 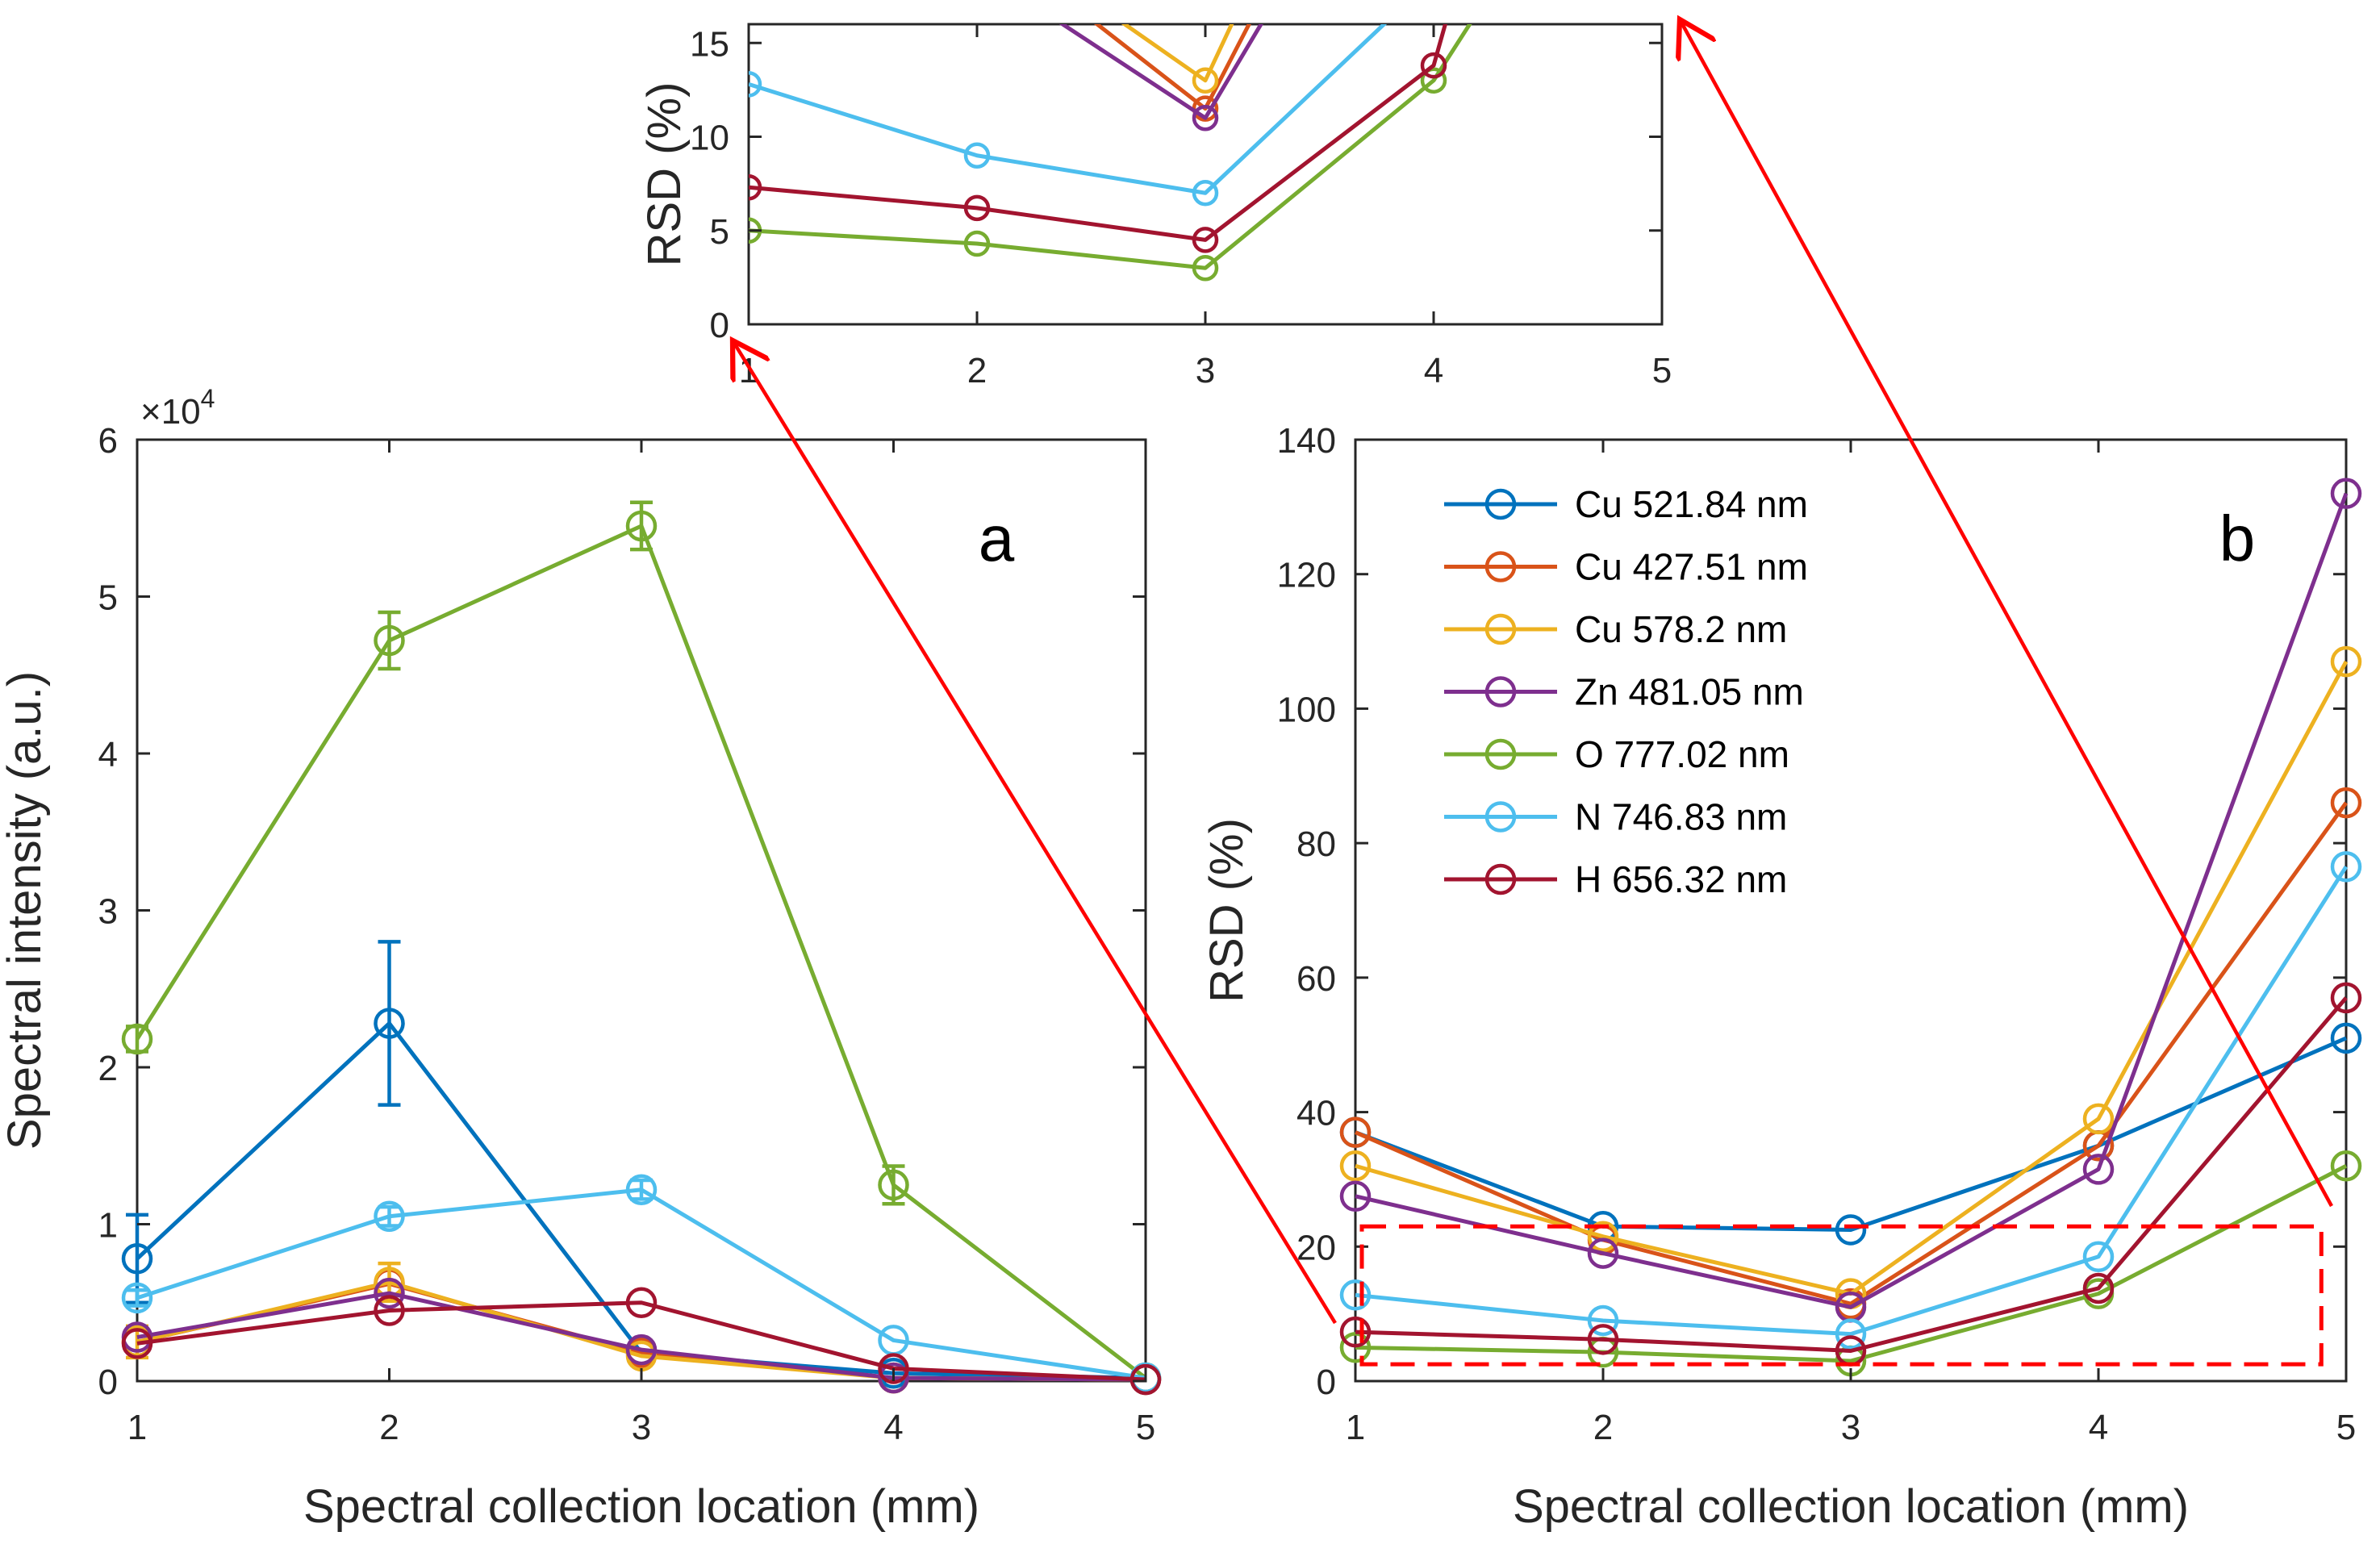 I want to click on p-a-ytick-label: 3, so click(x=108, y=912).